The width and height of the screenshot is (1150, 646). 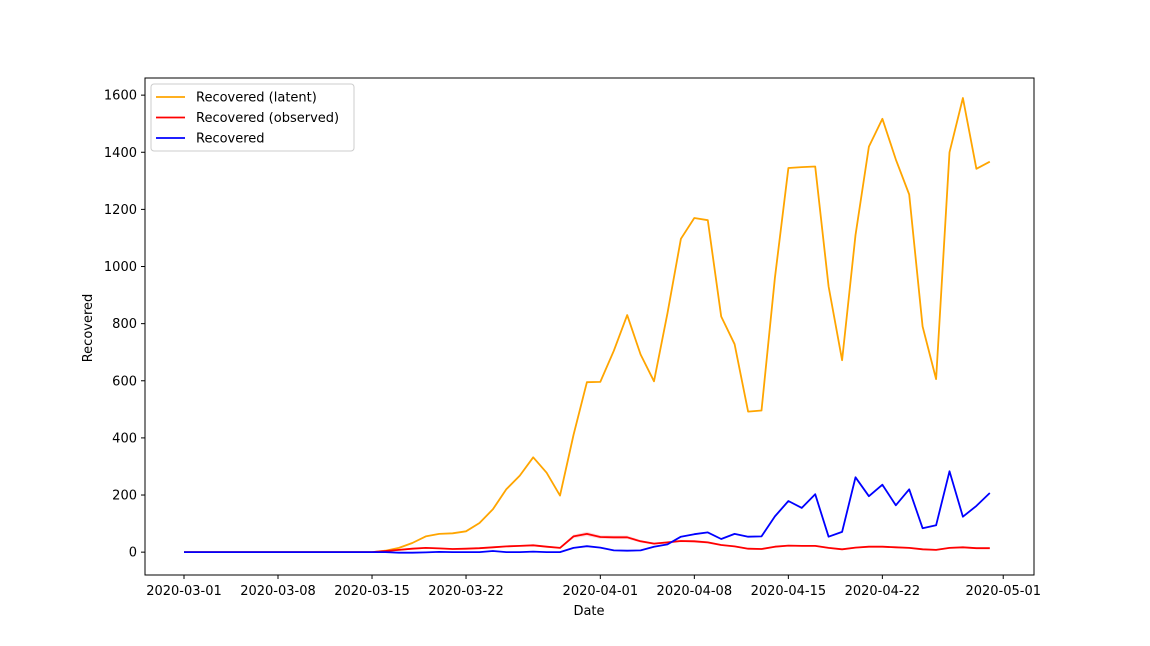 What do you see at coordinates (256, 98) in the screenshot?
I see `legend-label-0: Recovered (latent)` at bounding box center [256, 98].